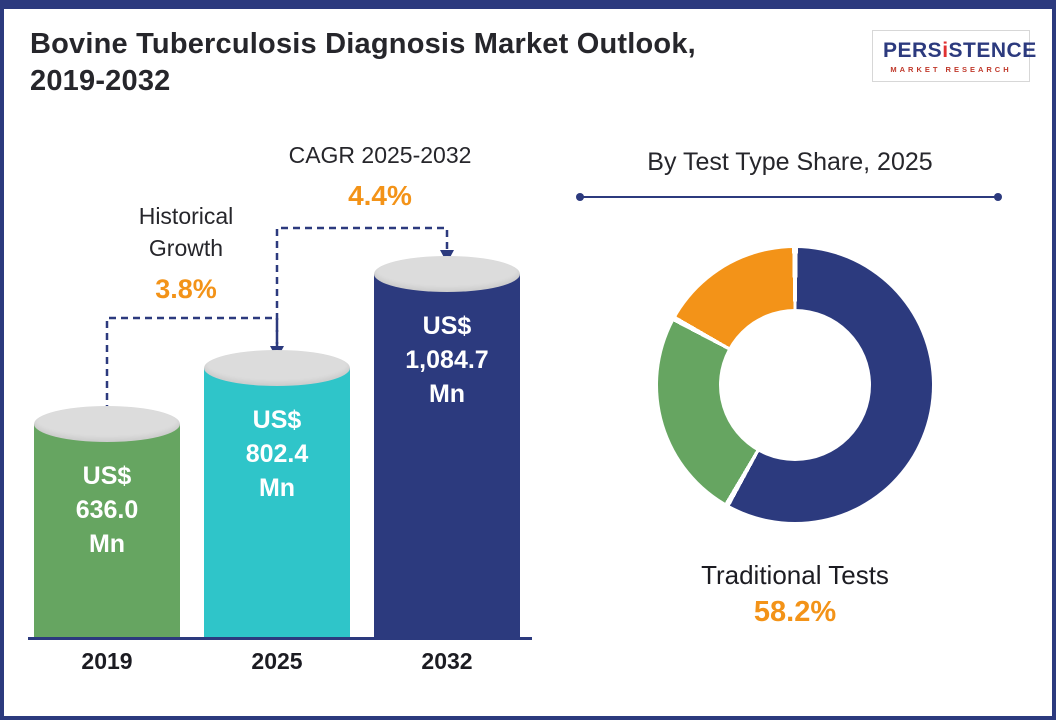 This screenshot has height=720, width=1056. What do you see at coordinates (280, 638) in the screenshot?
I see `x-axis-baseline` at bounding box center [280, 638].